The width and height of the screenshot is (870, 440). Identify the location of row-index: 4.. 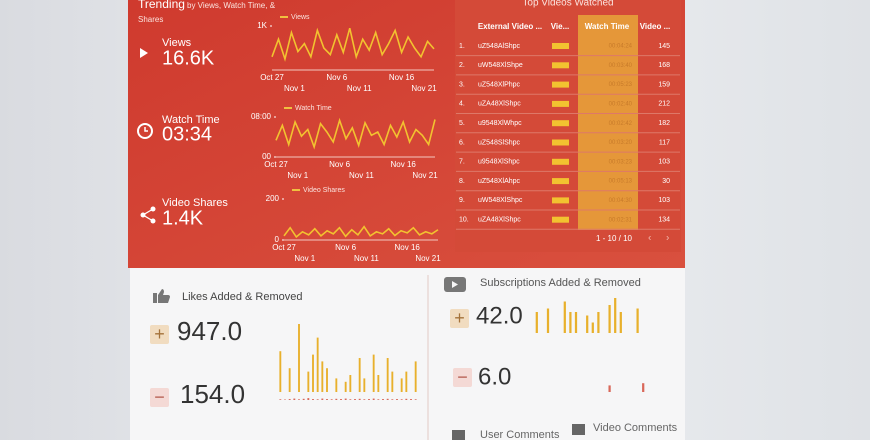
(462, 104).